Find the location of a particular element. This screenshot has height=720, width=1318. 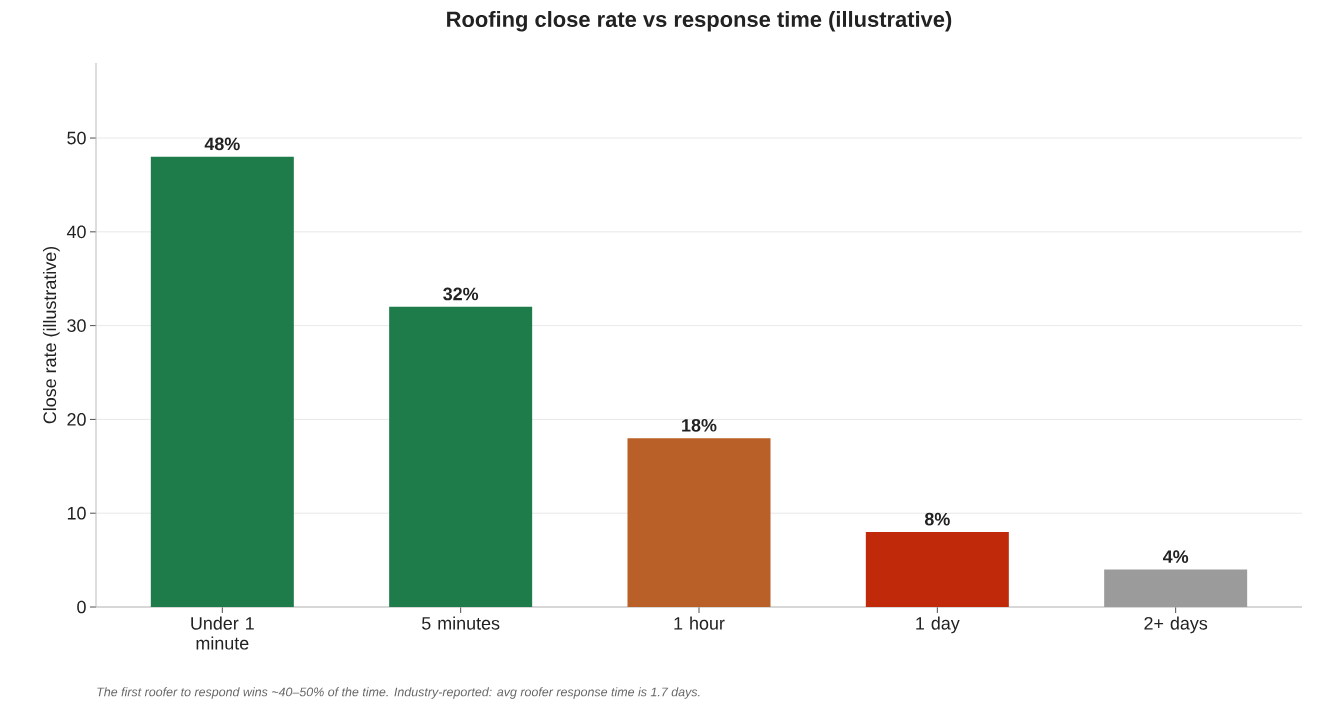

x-tick-label: 2+ days is located at coordinates (1176, 625).